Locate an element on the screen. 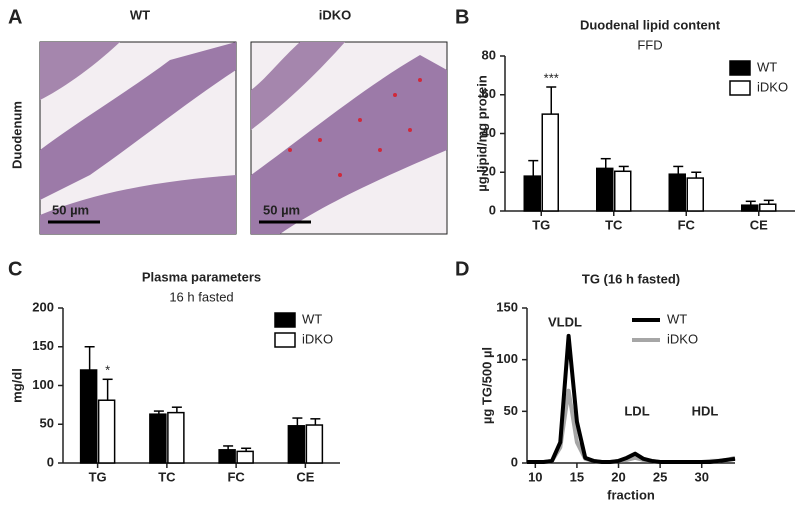  peak-label: LDL is located at coordinates (636, 410).